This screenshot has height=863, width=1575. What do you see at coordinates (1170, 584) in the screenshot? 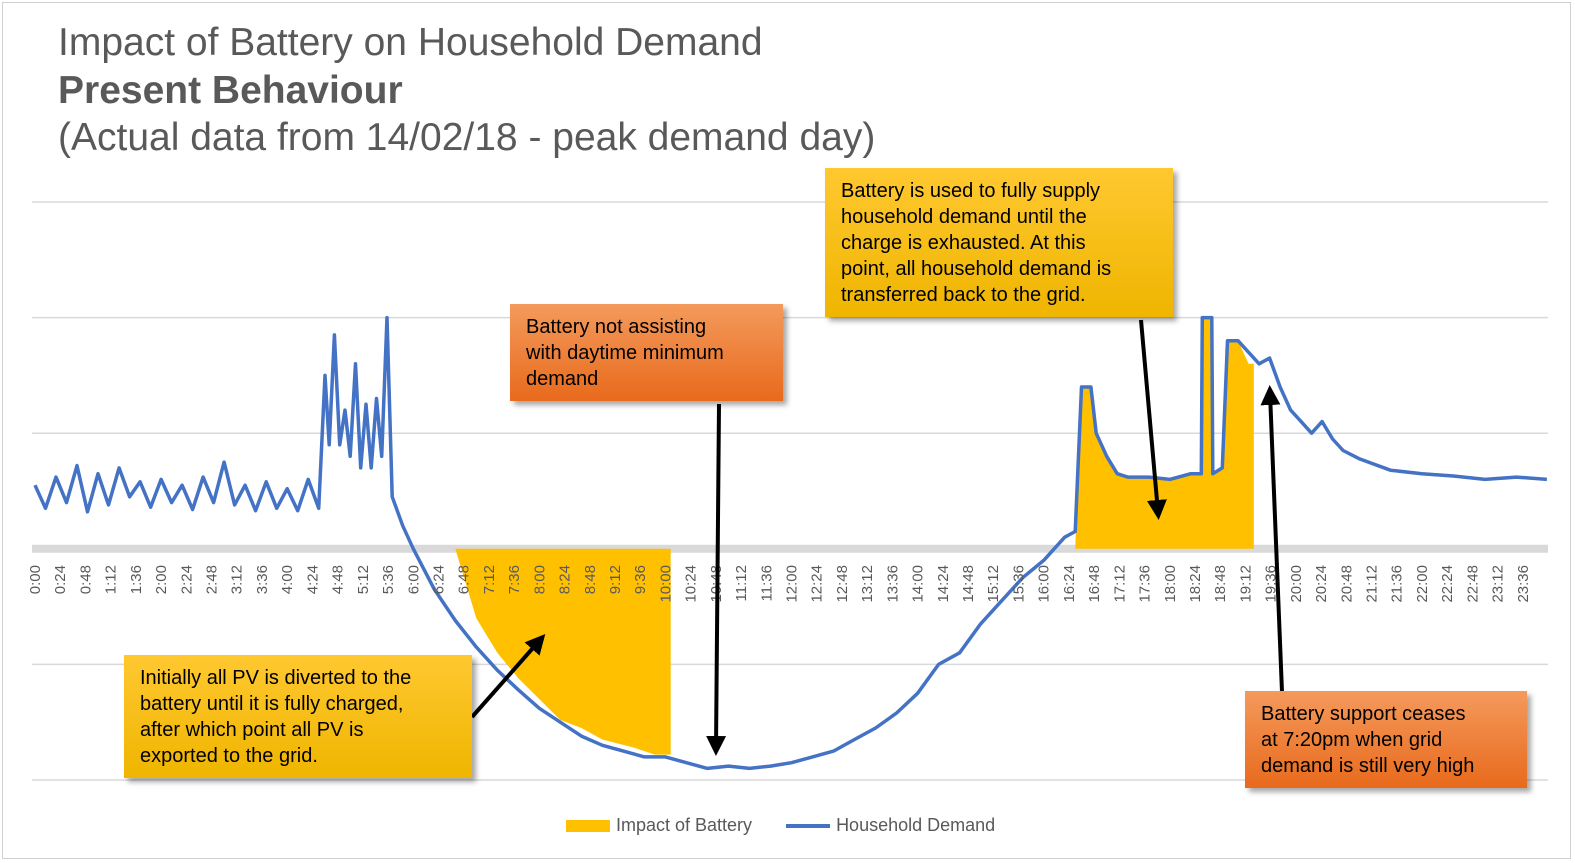
I see `x-tick-label: 18:00` at bounding box center [1170, 584].